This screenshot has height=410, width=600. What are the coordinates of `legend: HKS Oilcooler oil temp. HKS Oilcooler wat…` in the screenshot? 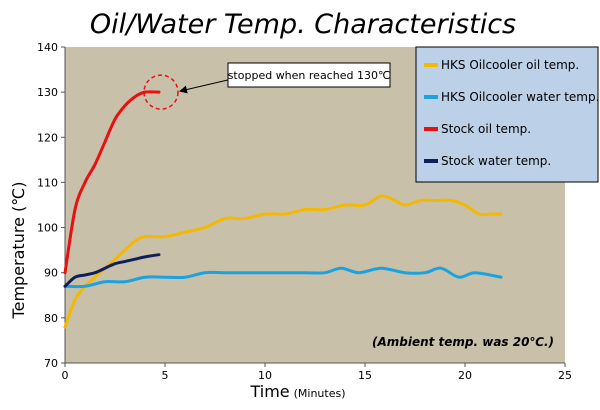 It's located at (507, 114).